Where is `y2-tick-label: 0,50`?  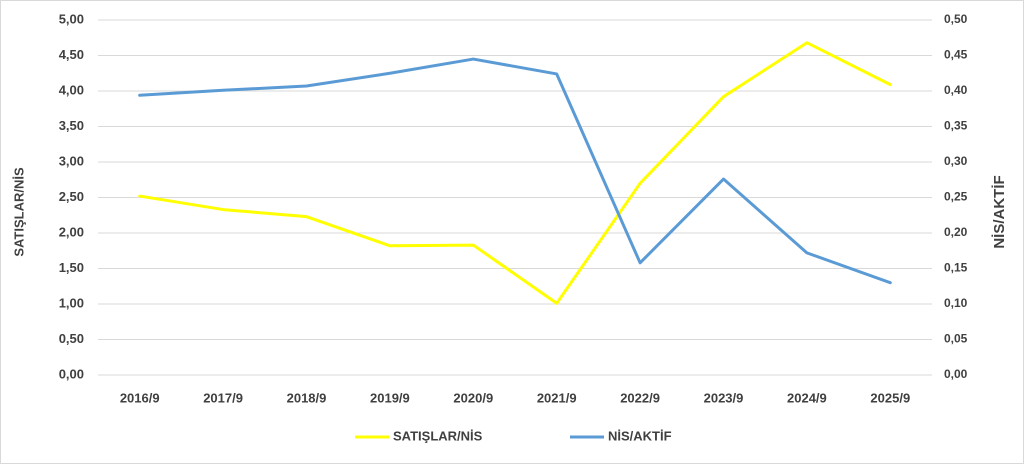
y2-tick-label: 0,50 is located at coordinates (956, 19).